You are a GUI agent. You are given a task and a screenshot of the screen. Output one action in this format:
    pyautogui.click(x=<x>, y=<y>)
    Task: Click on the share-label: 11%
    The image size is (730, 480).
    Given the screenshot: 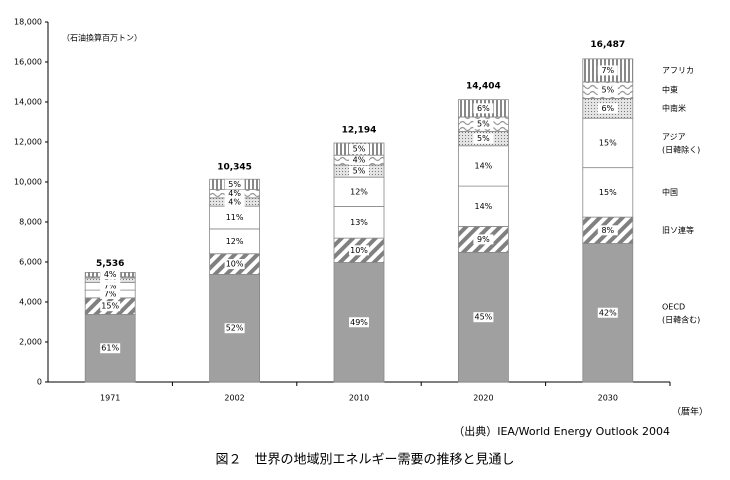 What is the action you would take?
    pyautogui.click(x=235, y=217)
    